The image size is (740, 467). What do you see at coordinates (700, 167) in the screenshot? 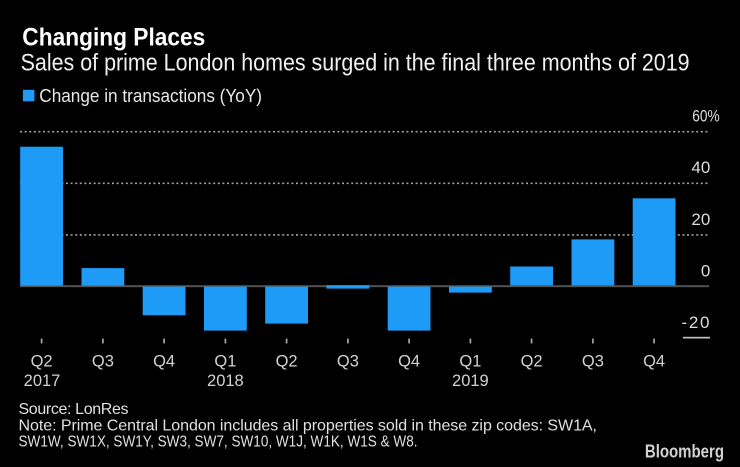
I see `svg-text: 40` at bounding box center [700, 167].